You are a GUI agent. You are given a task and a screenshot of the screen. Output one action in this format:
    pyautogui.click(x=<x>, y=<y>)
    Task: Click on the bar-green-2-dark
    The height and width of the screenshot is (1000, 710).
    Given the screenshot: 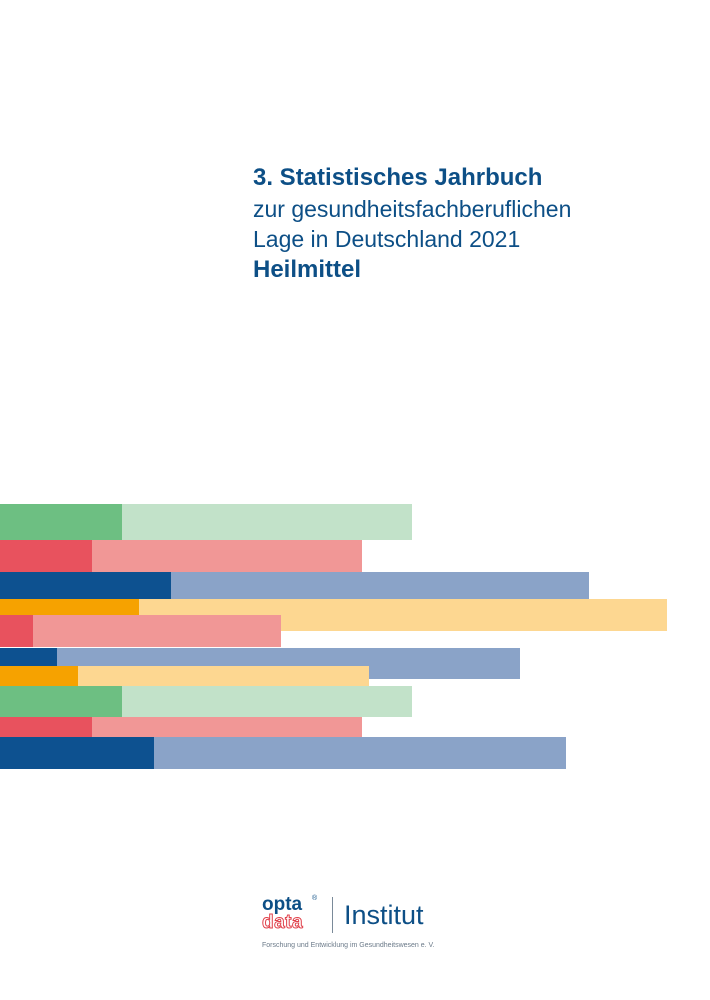 What is the action you would take?
    pyautogui.click(x=61, y=701)
    